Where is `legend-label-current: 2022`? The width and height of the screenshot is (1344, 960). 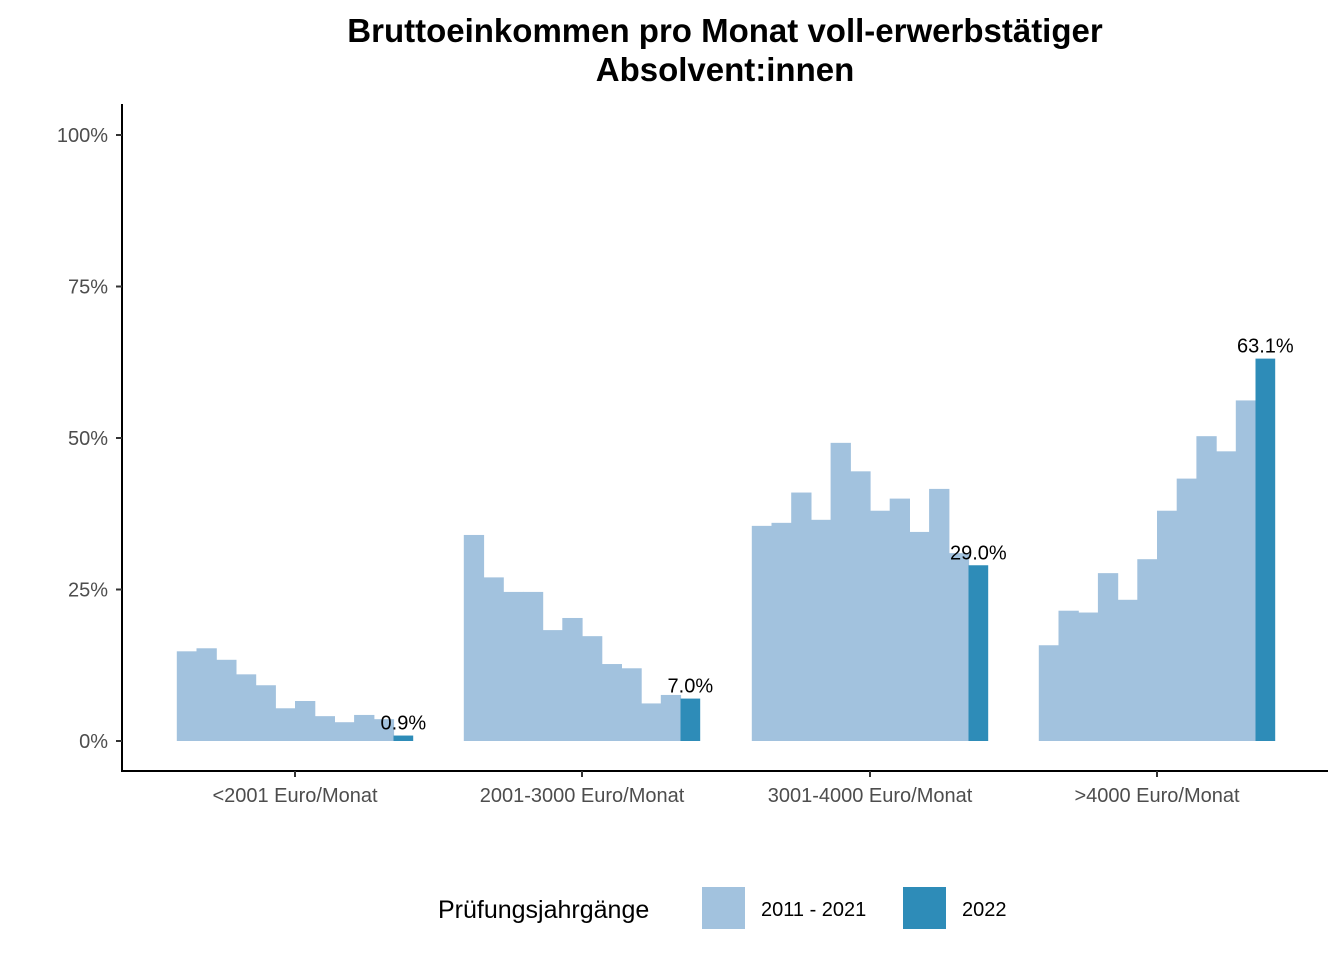
legend-label-current: 2022 is located at coordinates (984, 910).